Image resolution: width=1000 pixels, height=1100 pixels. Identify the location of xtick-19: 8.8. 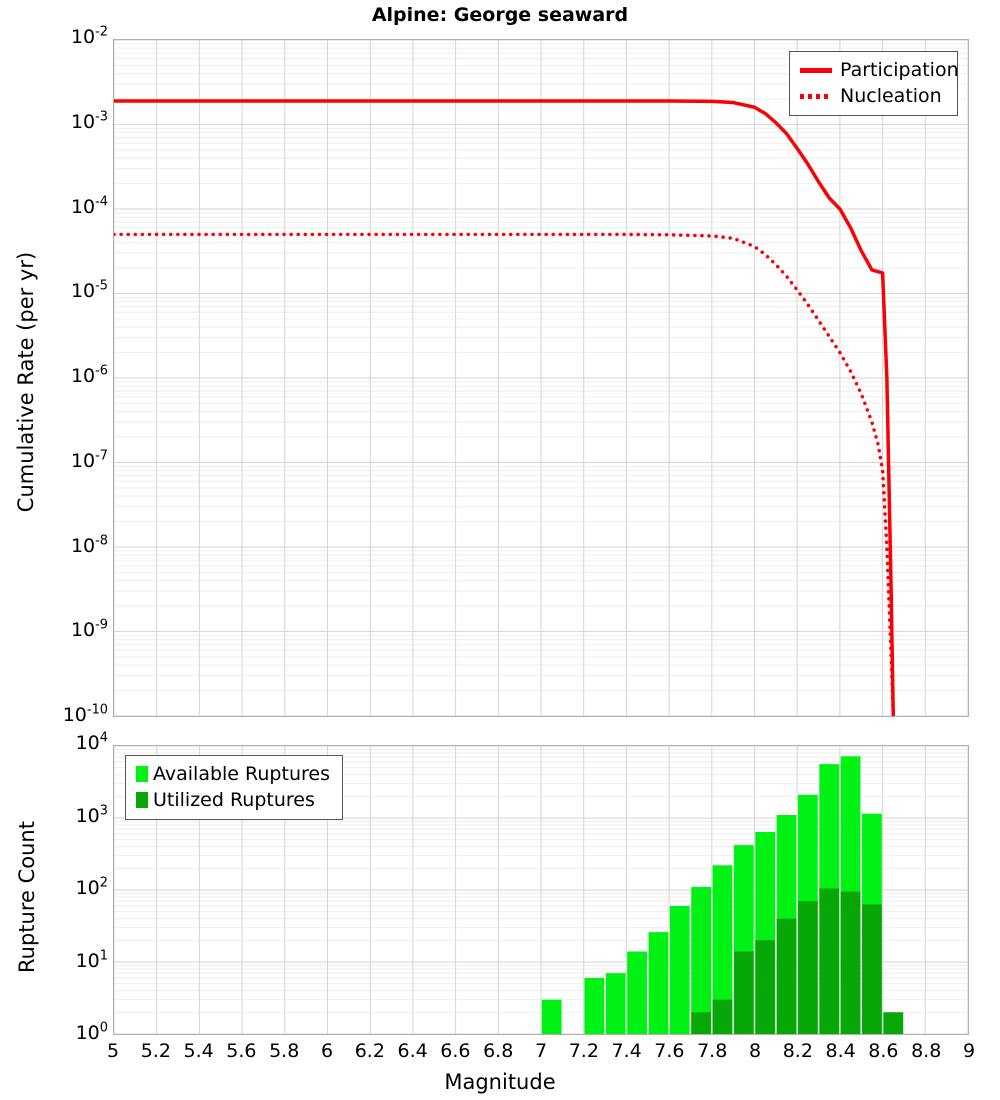
(926, 1051).